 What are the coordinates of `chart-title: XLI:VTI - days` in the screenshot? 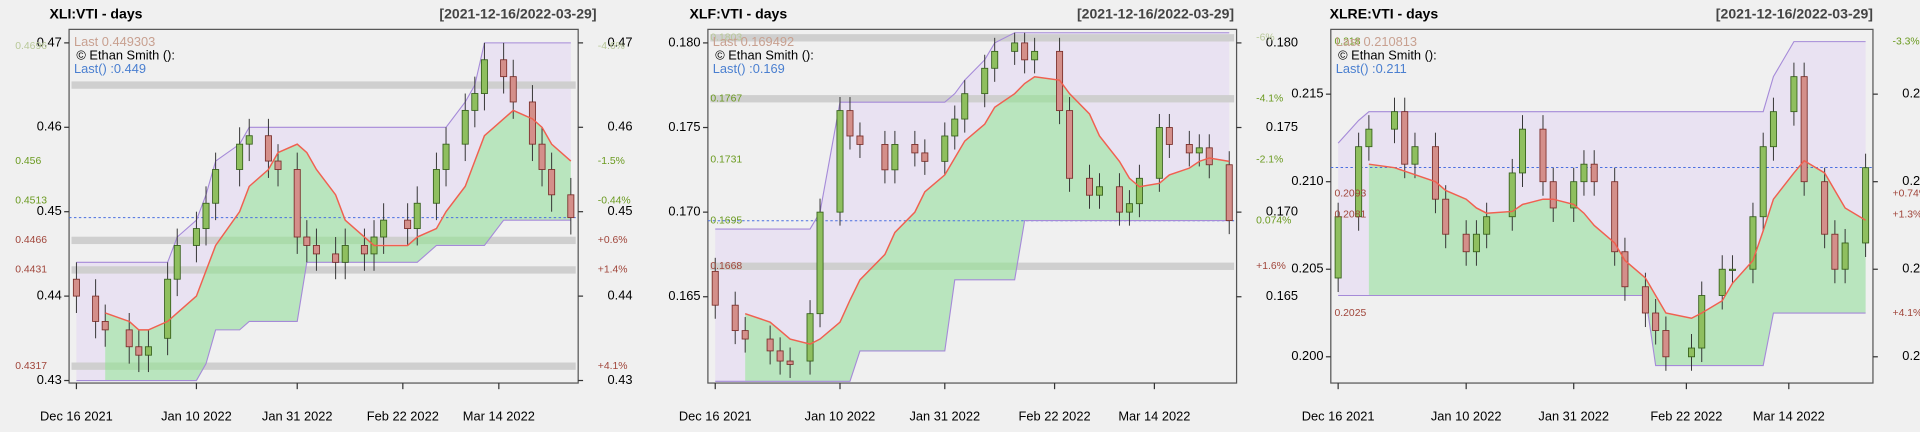 It's located at (95, 13).